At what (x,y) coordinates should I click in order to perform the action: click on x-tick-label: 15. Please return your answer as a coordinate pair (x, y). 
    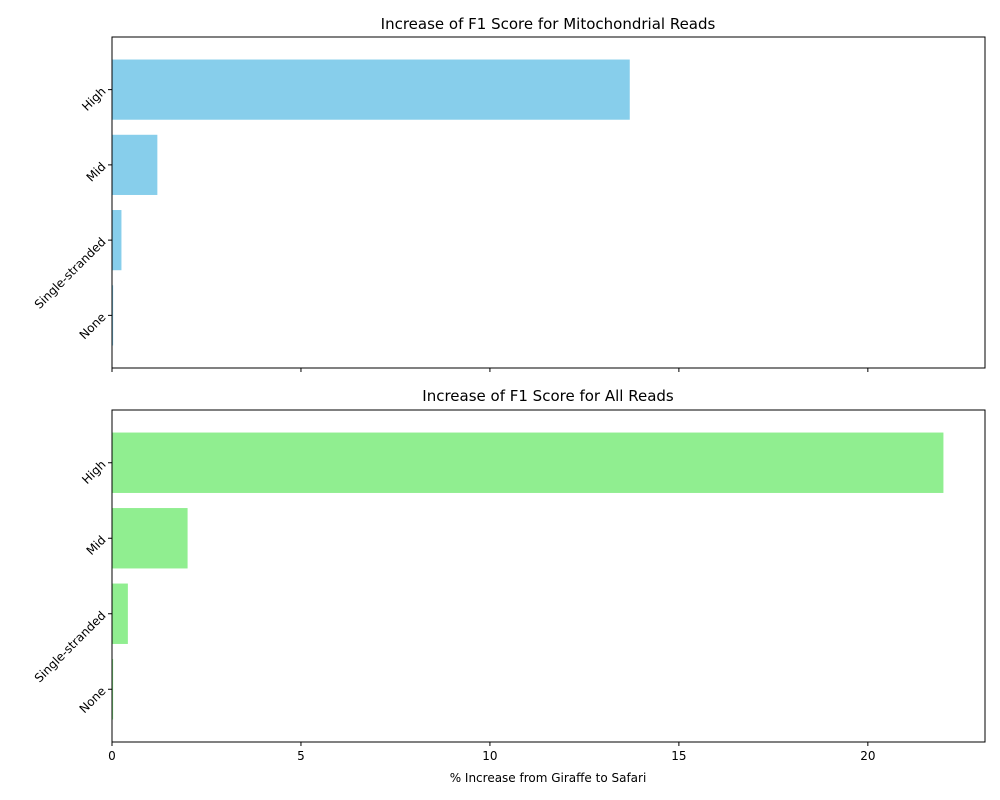
    Looking at the image, I should click on (678, 756).